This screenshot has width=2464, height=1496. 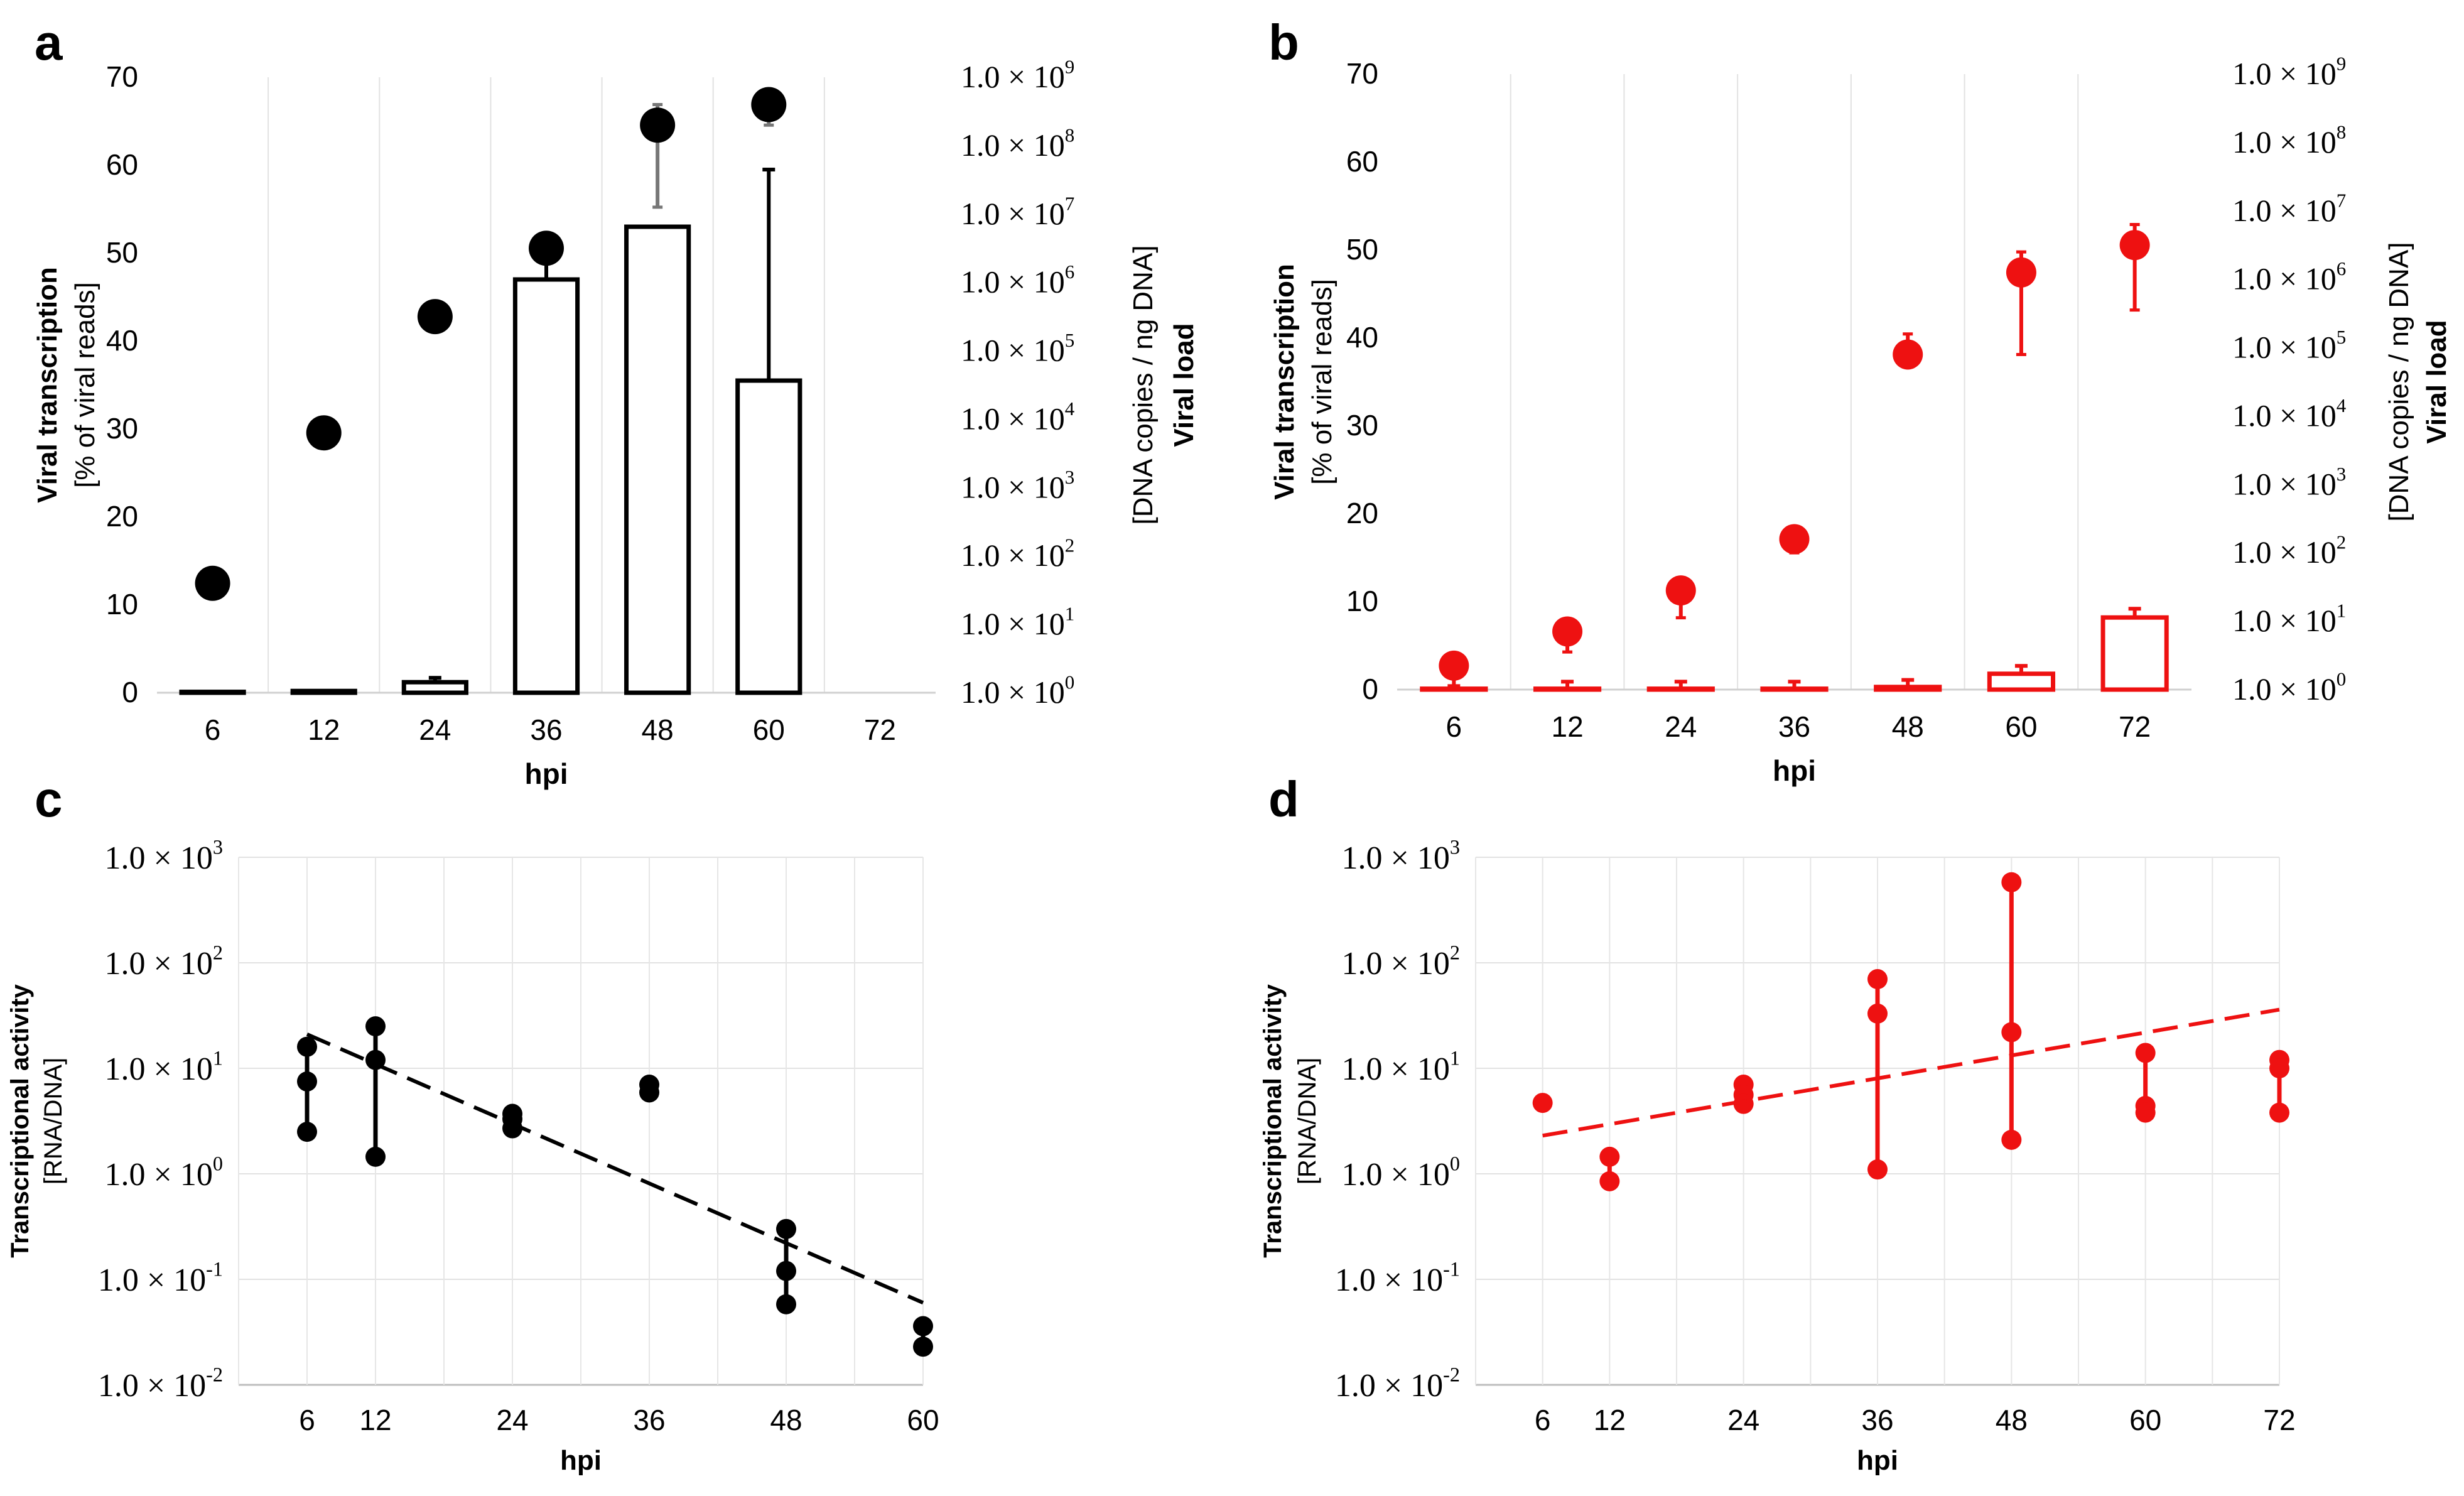 I want to click on y-tick-label: 50, so click(x=122, y=253).